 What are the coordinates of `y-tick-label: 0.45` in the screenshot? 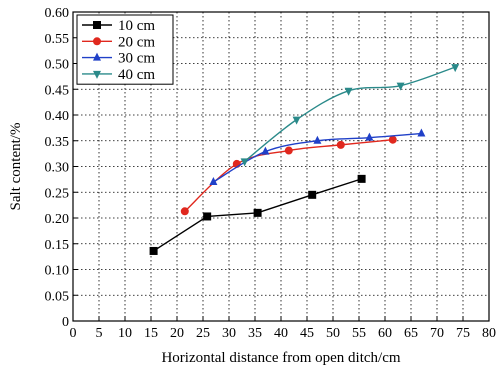 It's located at (57, 90).